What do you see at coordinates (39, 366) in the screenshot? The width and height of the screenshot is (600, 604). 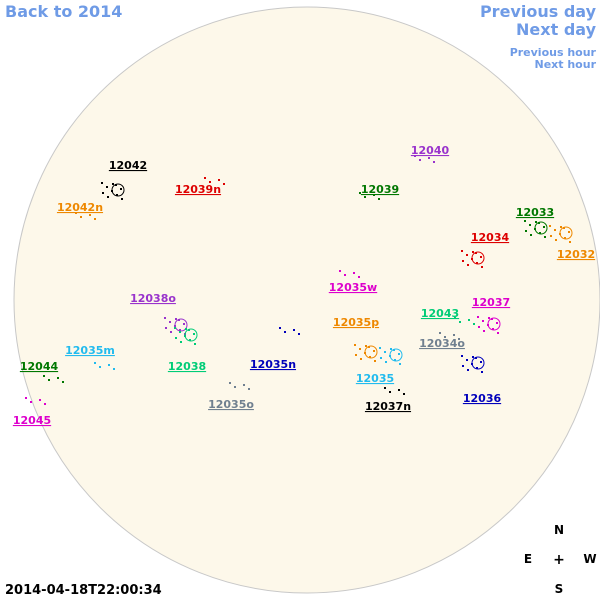 I see `region-label: 12044` at bounding box center [39, 366].